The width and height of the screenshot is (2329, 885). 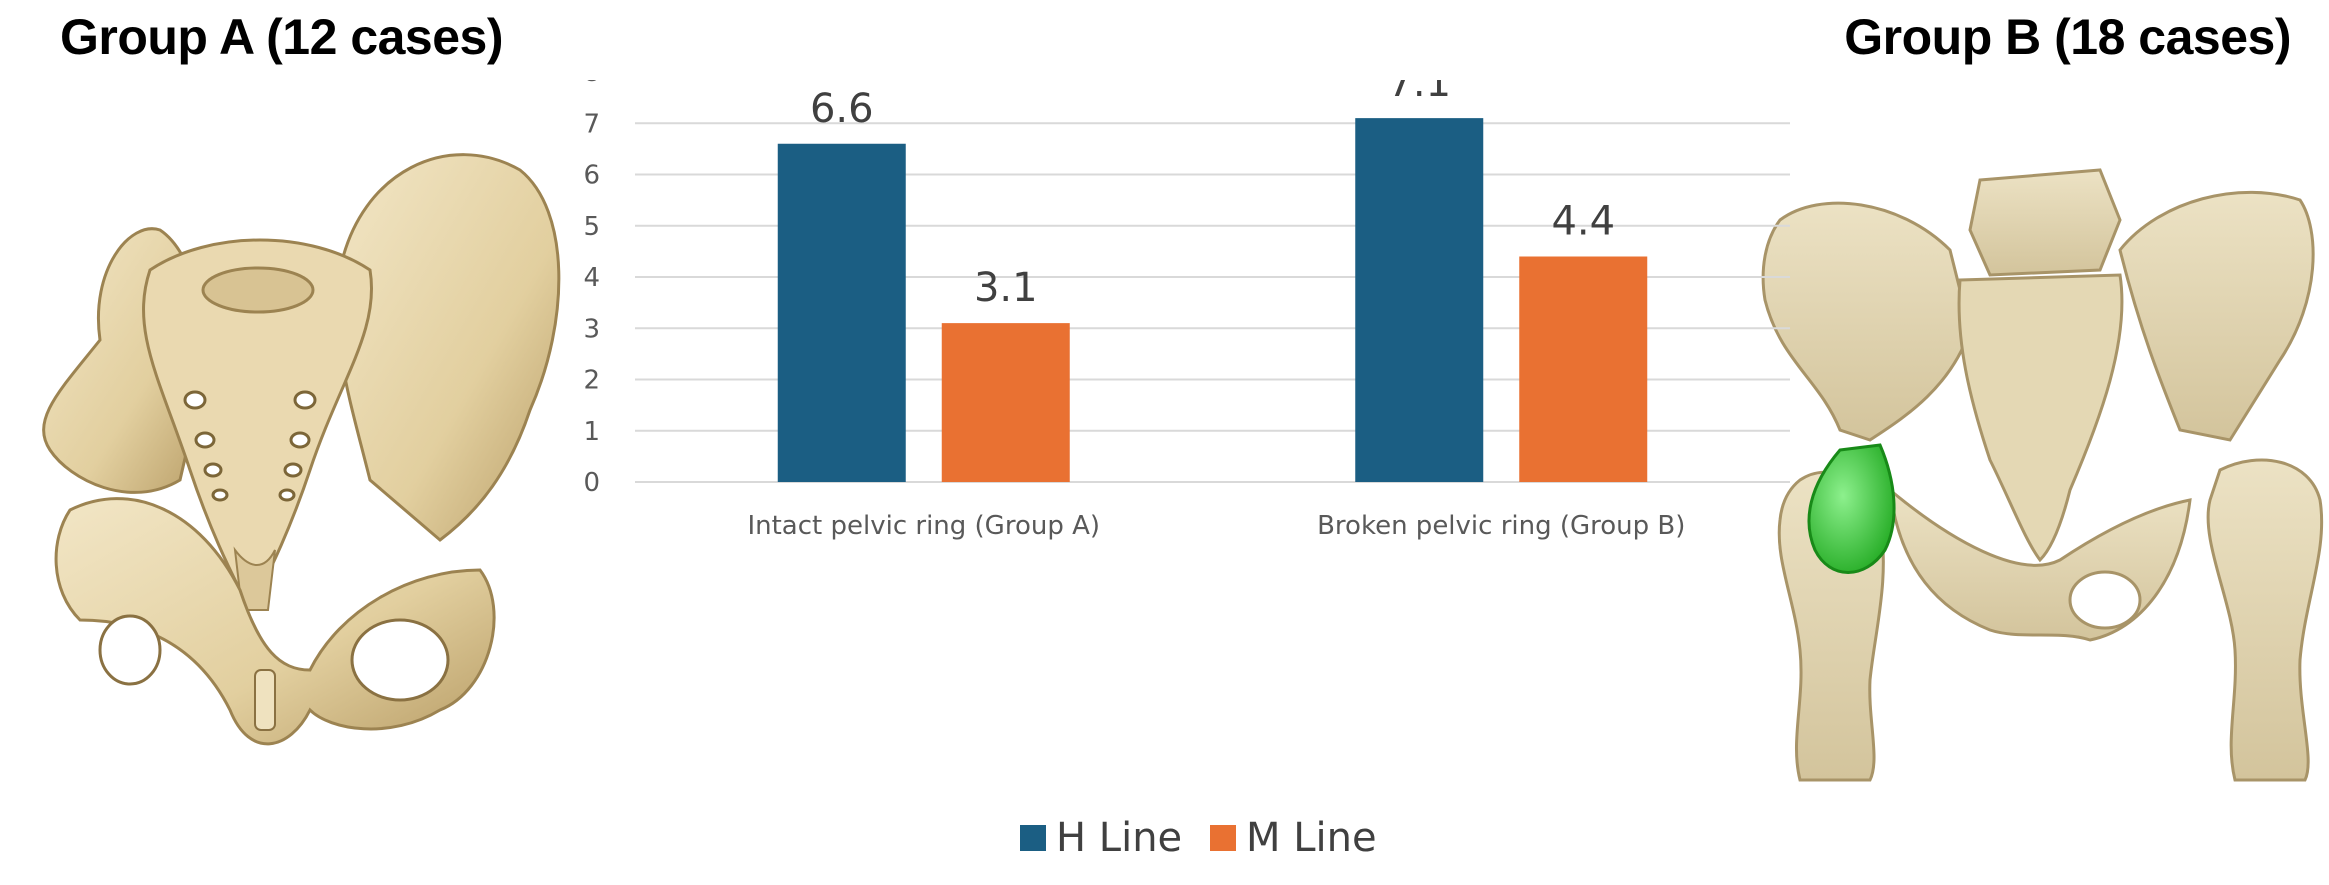 I want to click on y-tick-label: 7, so click(x=591, y=124).